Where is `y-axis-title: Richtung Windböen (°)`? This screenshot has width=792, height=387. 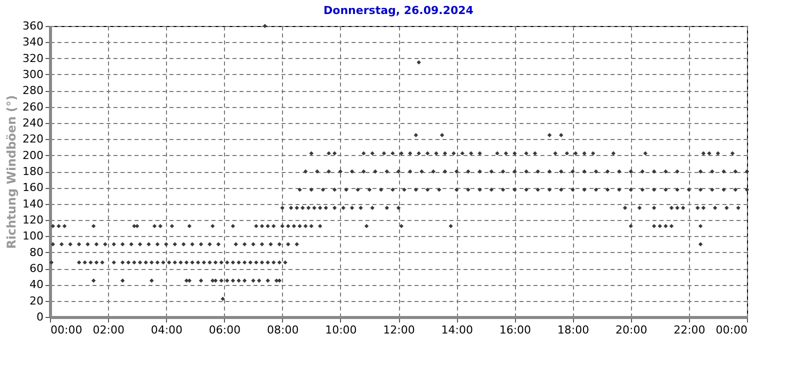
y-axis-title: Richtung Windböen (°) is located at coordinates (11, 172).